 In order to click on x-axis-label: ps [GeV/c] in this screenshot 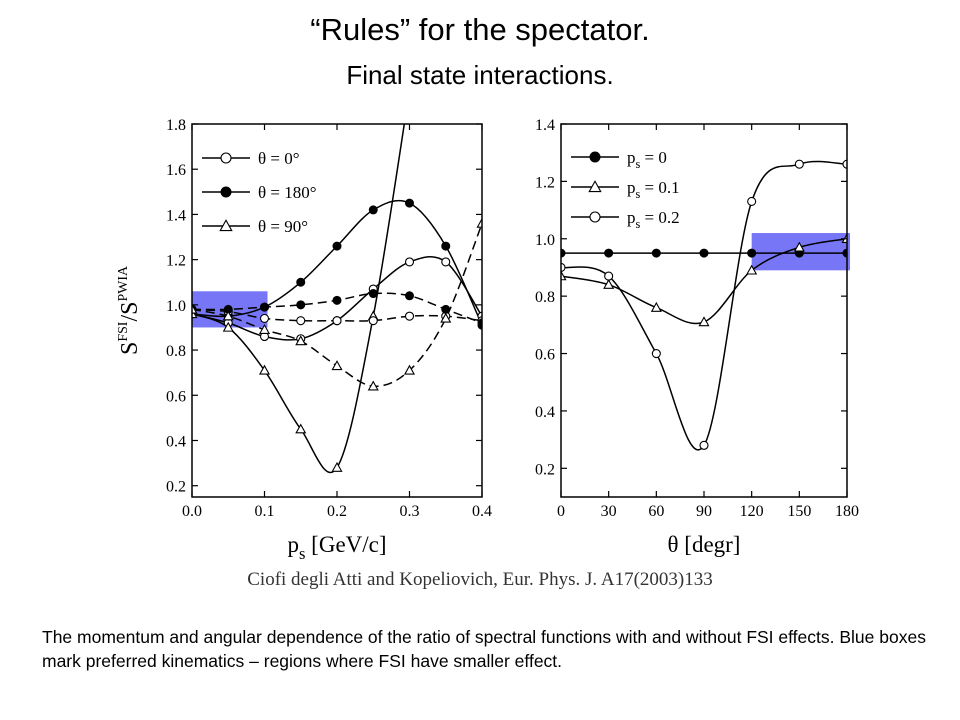, I will do `click(336, 547)`.